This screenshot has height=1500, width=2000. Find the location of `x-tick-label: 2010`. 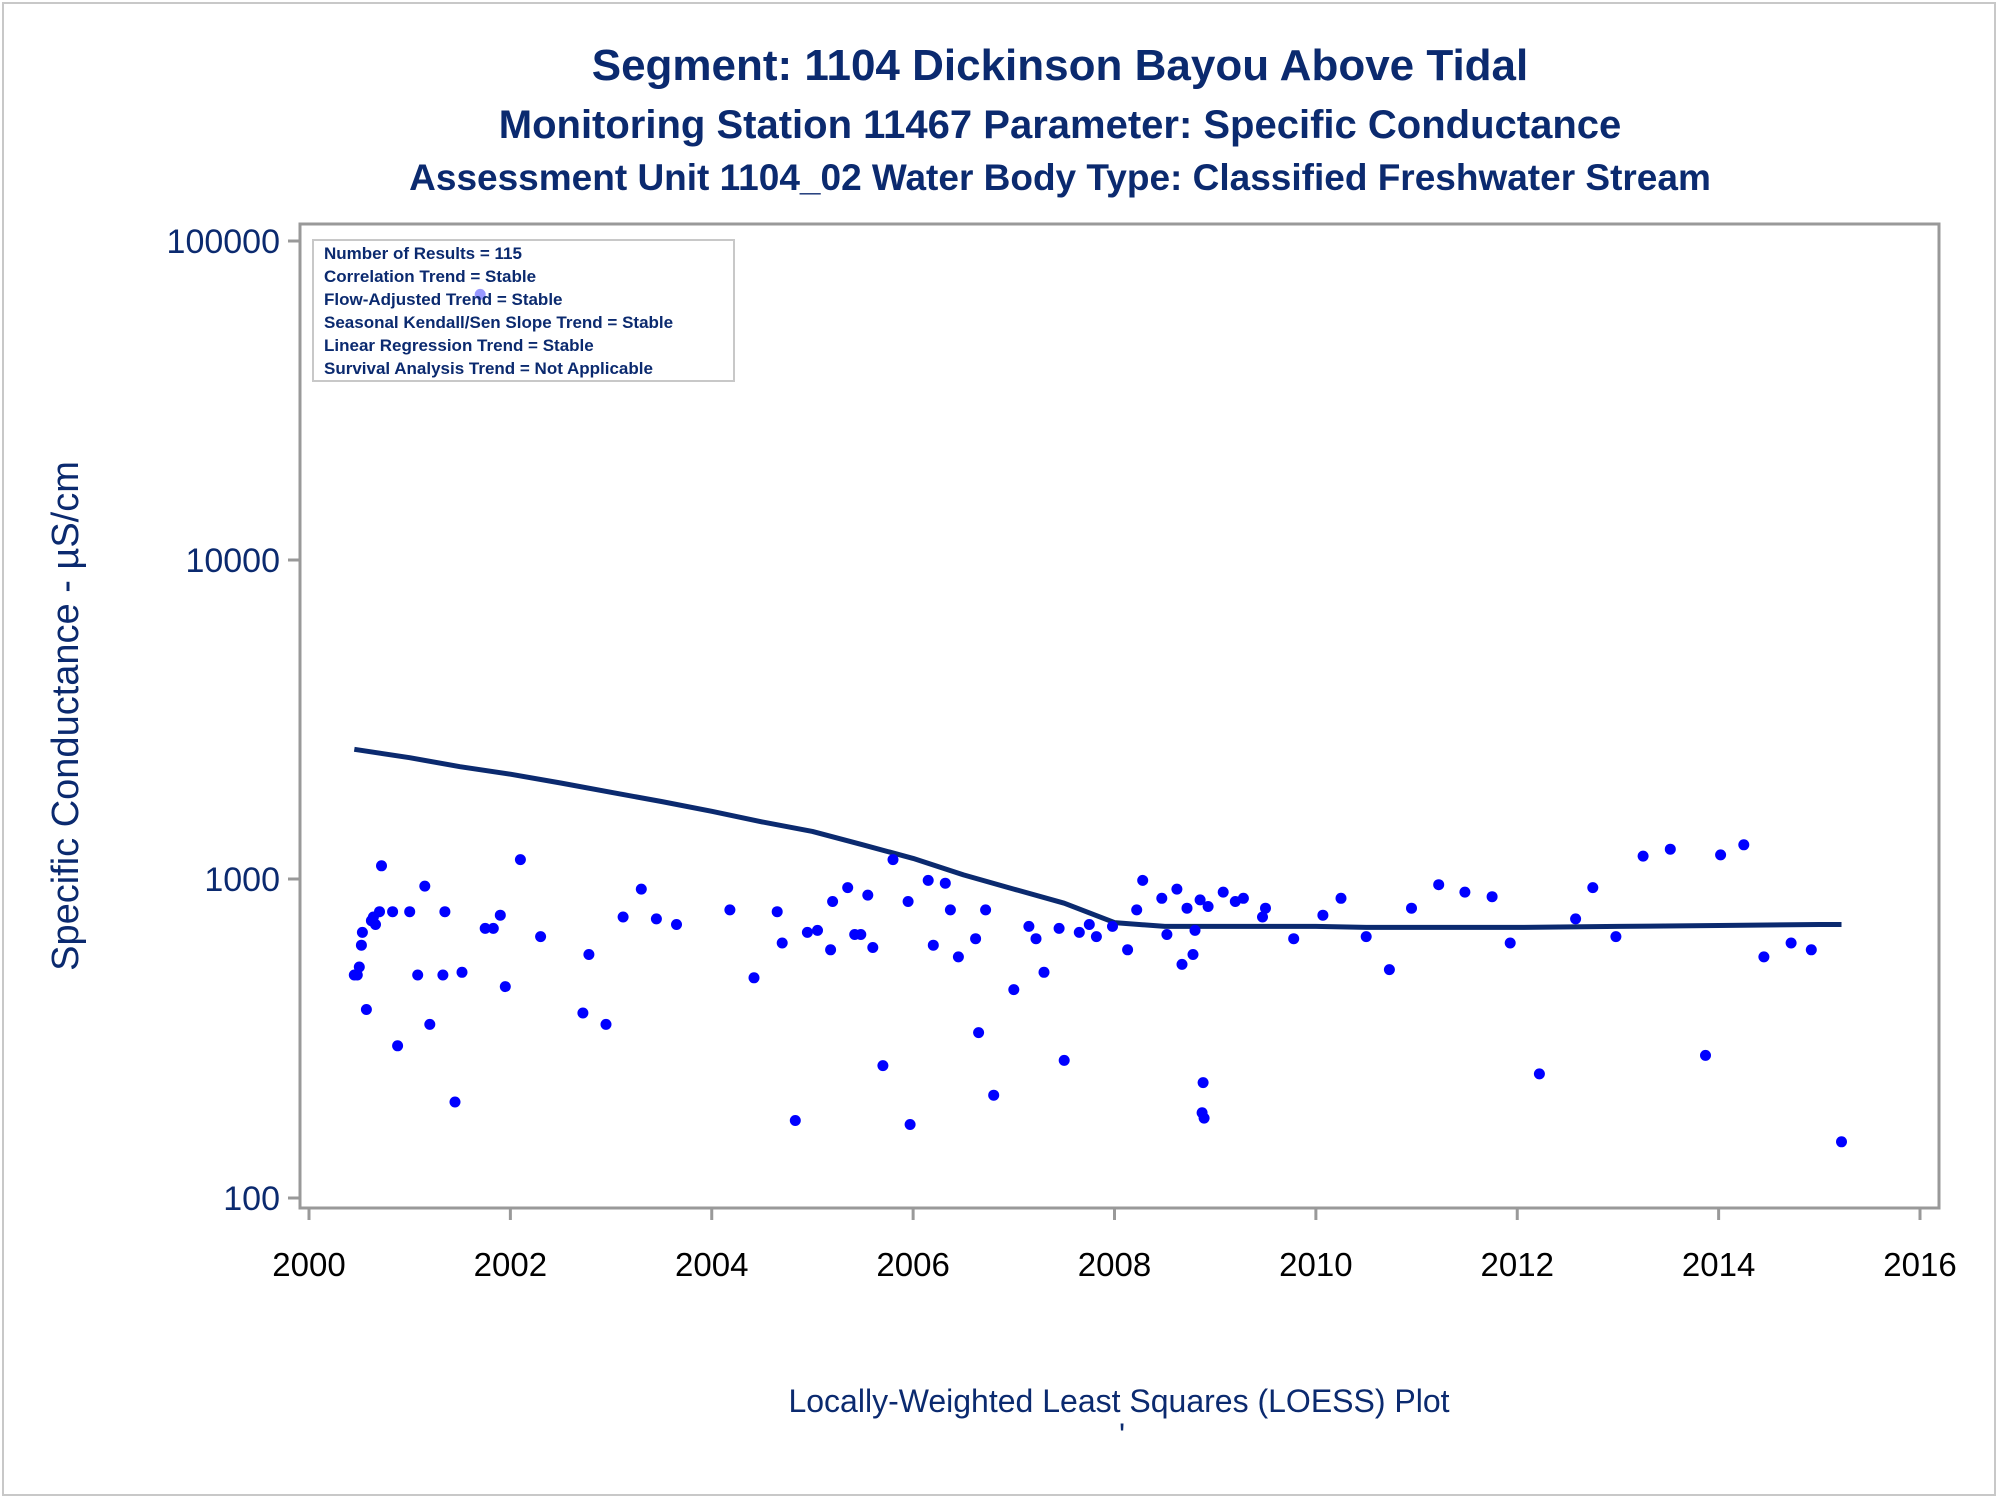

x-tick-label: 2010 is located at coordinates (1315, 1264).